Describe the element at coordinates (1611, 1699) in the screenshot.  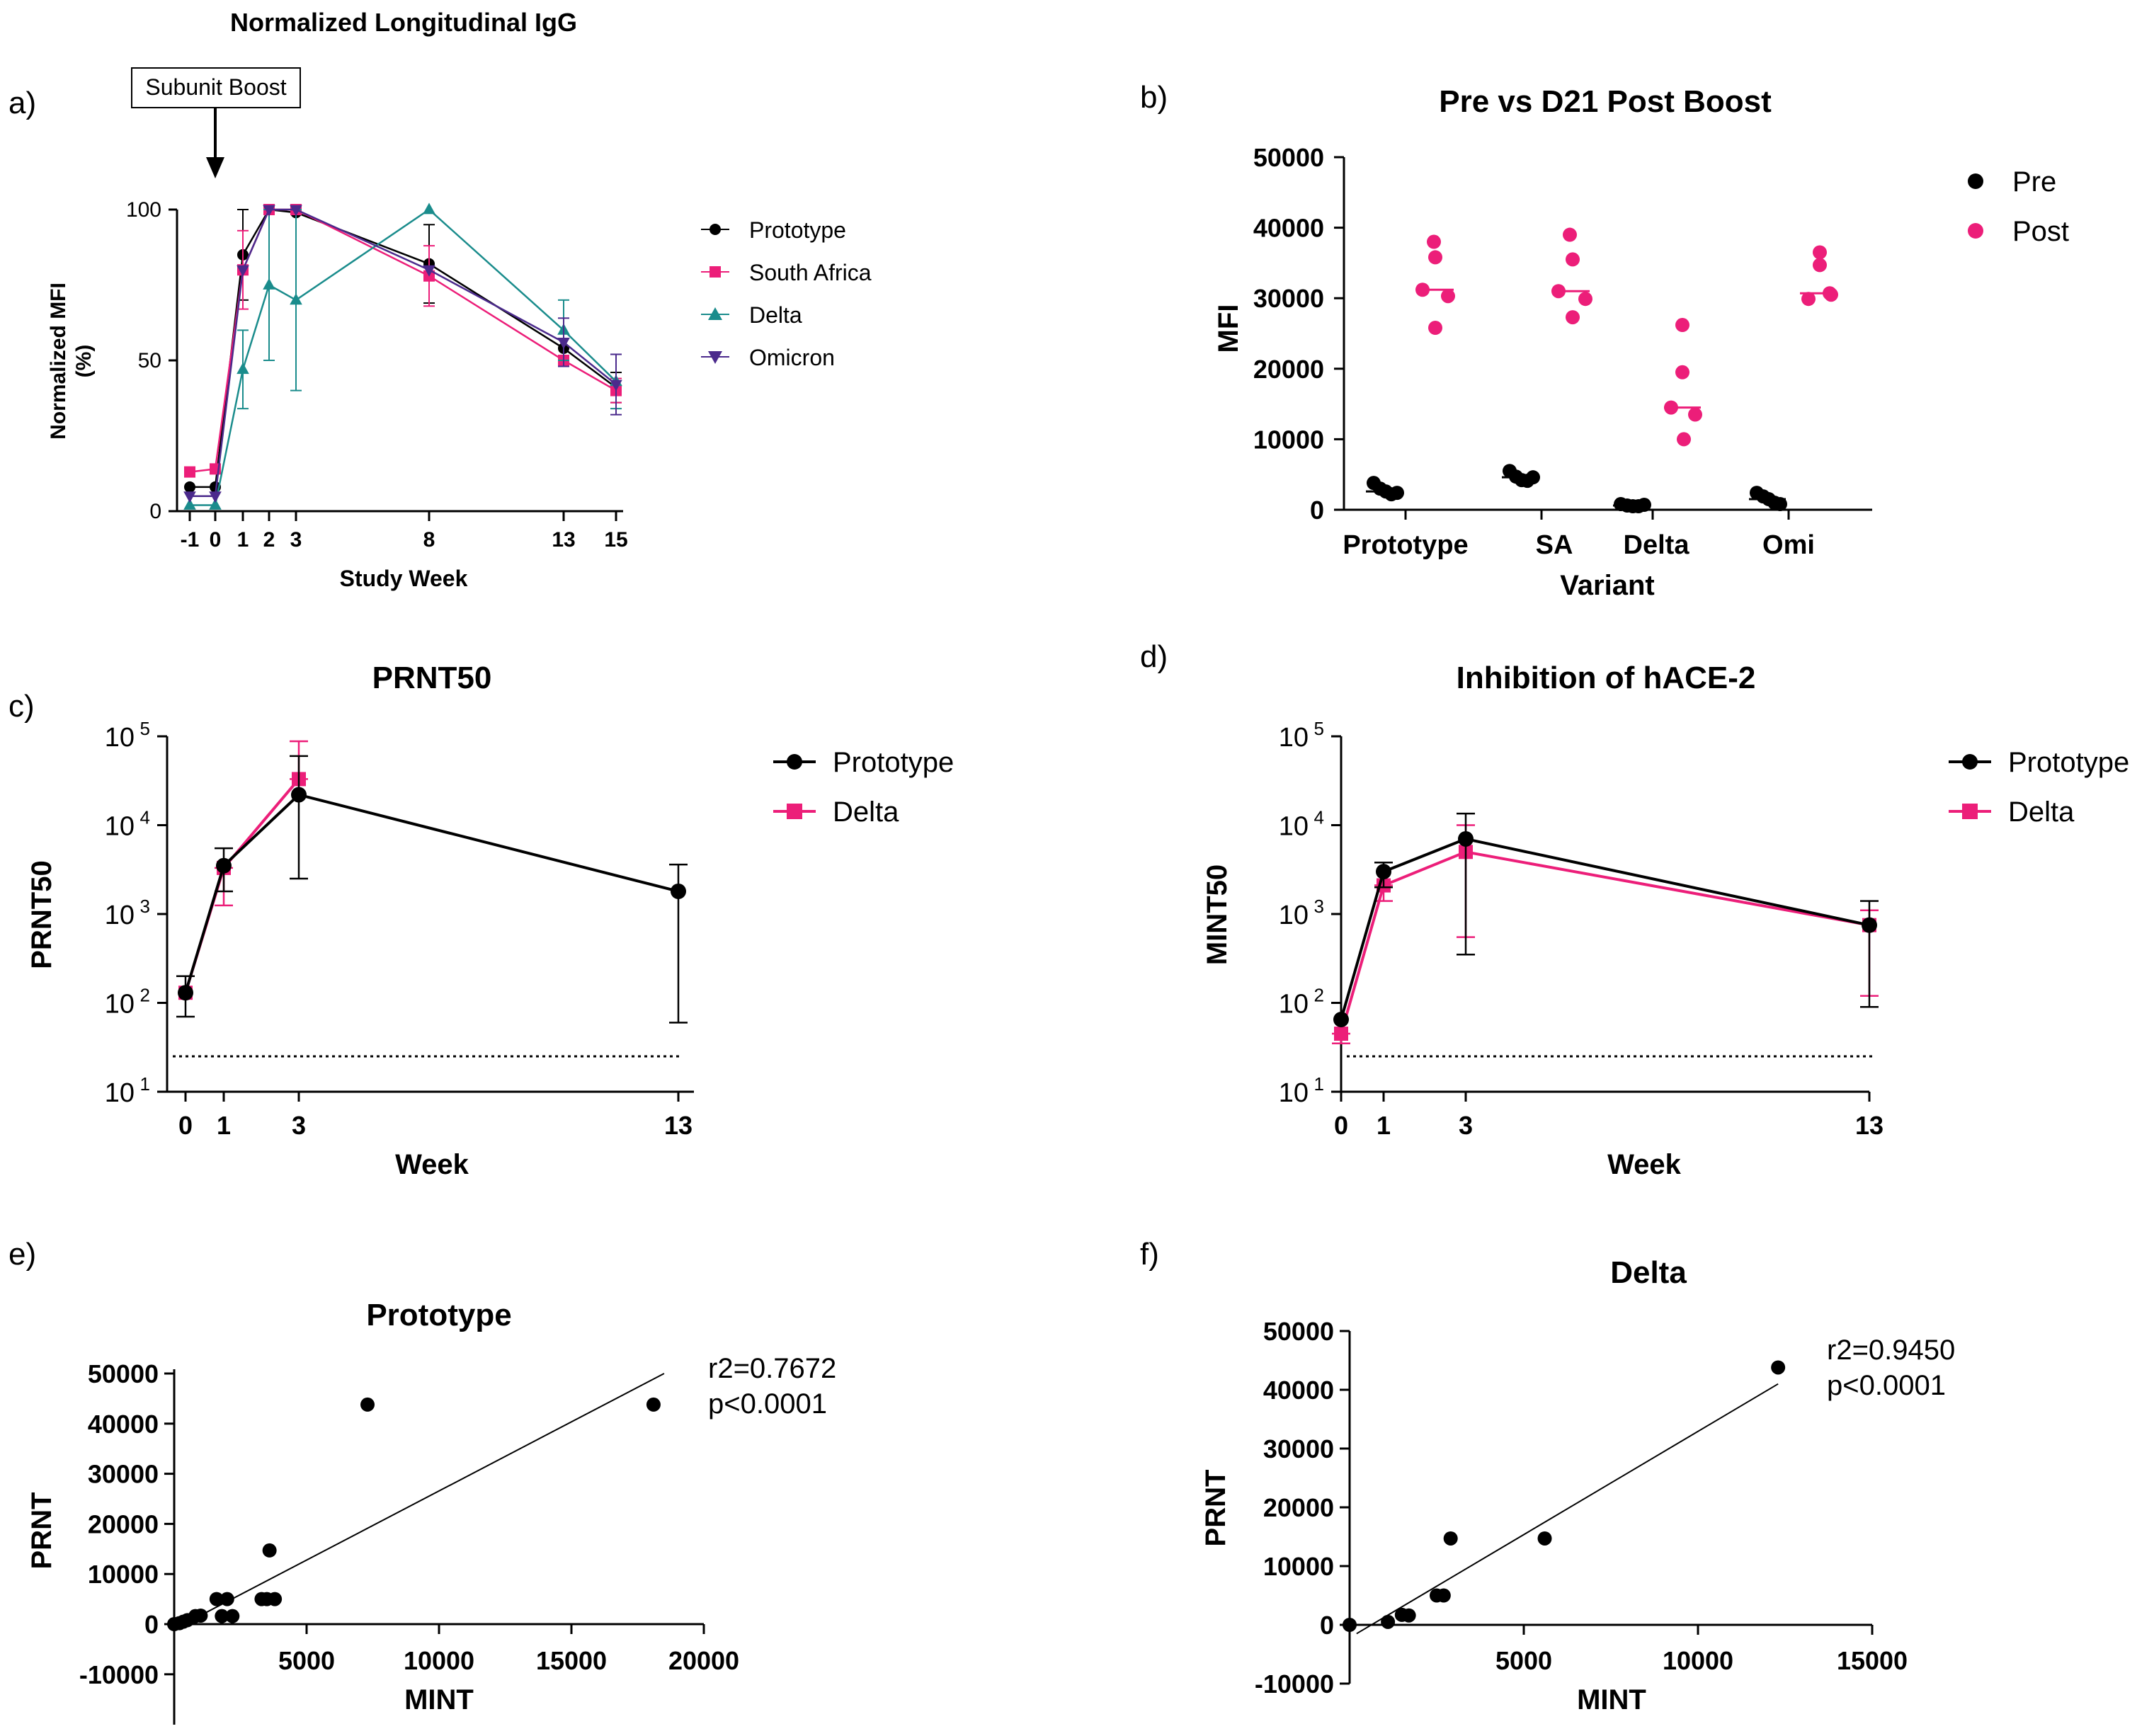
I see `panel-f-xlabel: MINT` at that location.